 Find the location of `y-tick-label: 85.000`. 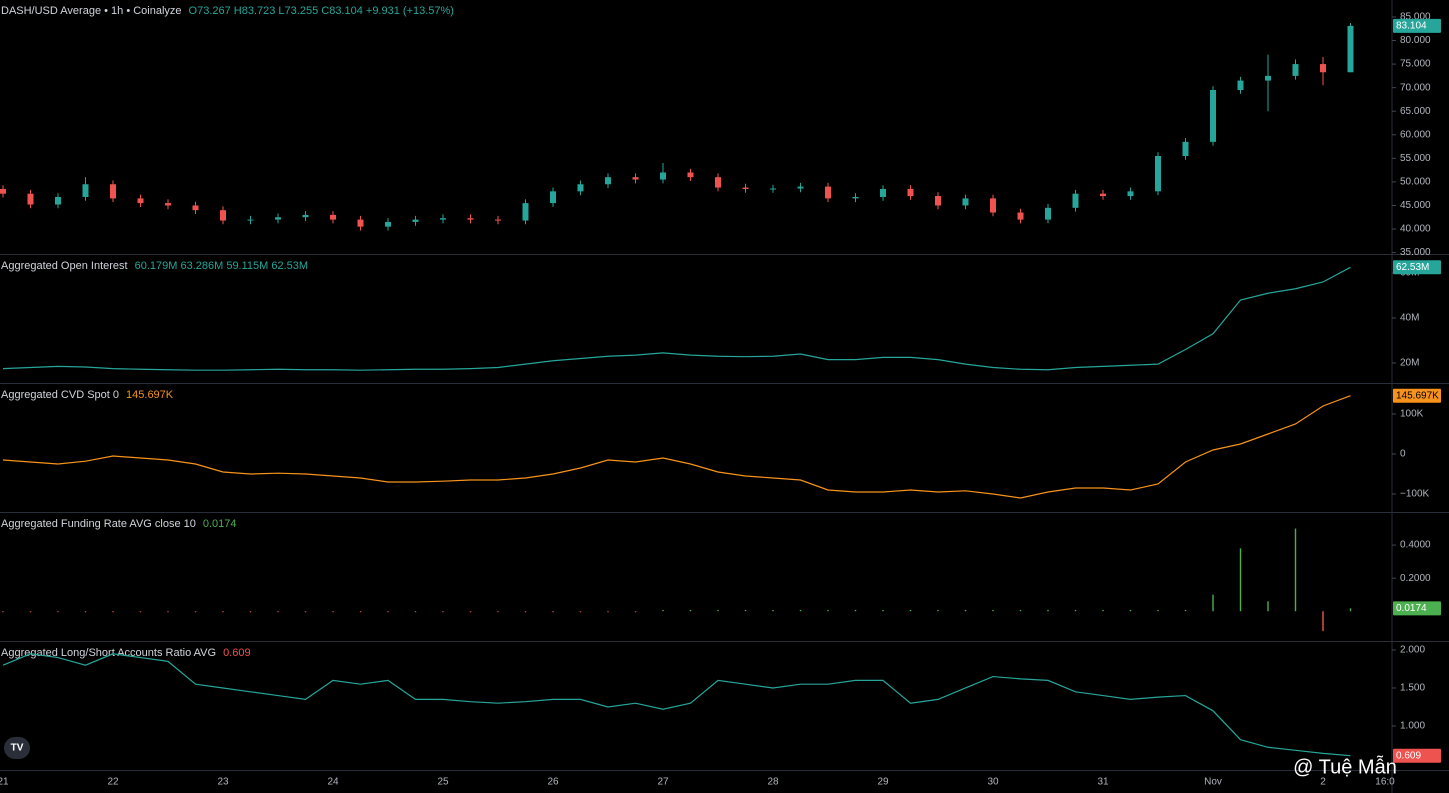

y-tick-label: 85.000 is located at coordinates (1415, 17).